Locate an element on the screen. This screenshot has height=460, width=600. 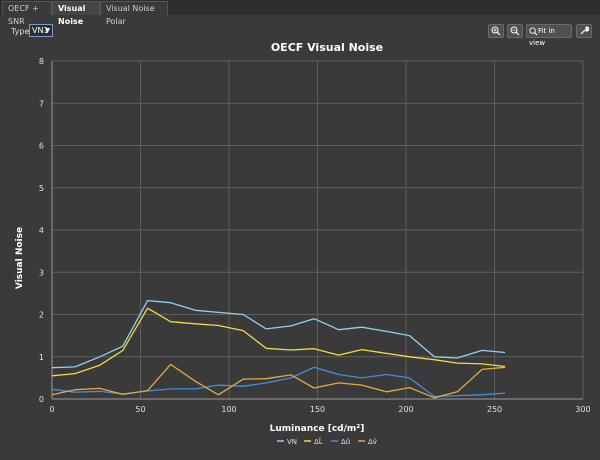
fit-in-view-button: Fit in view is located at coordinates (549, 35).